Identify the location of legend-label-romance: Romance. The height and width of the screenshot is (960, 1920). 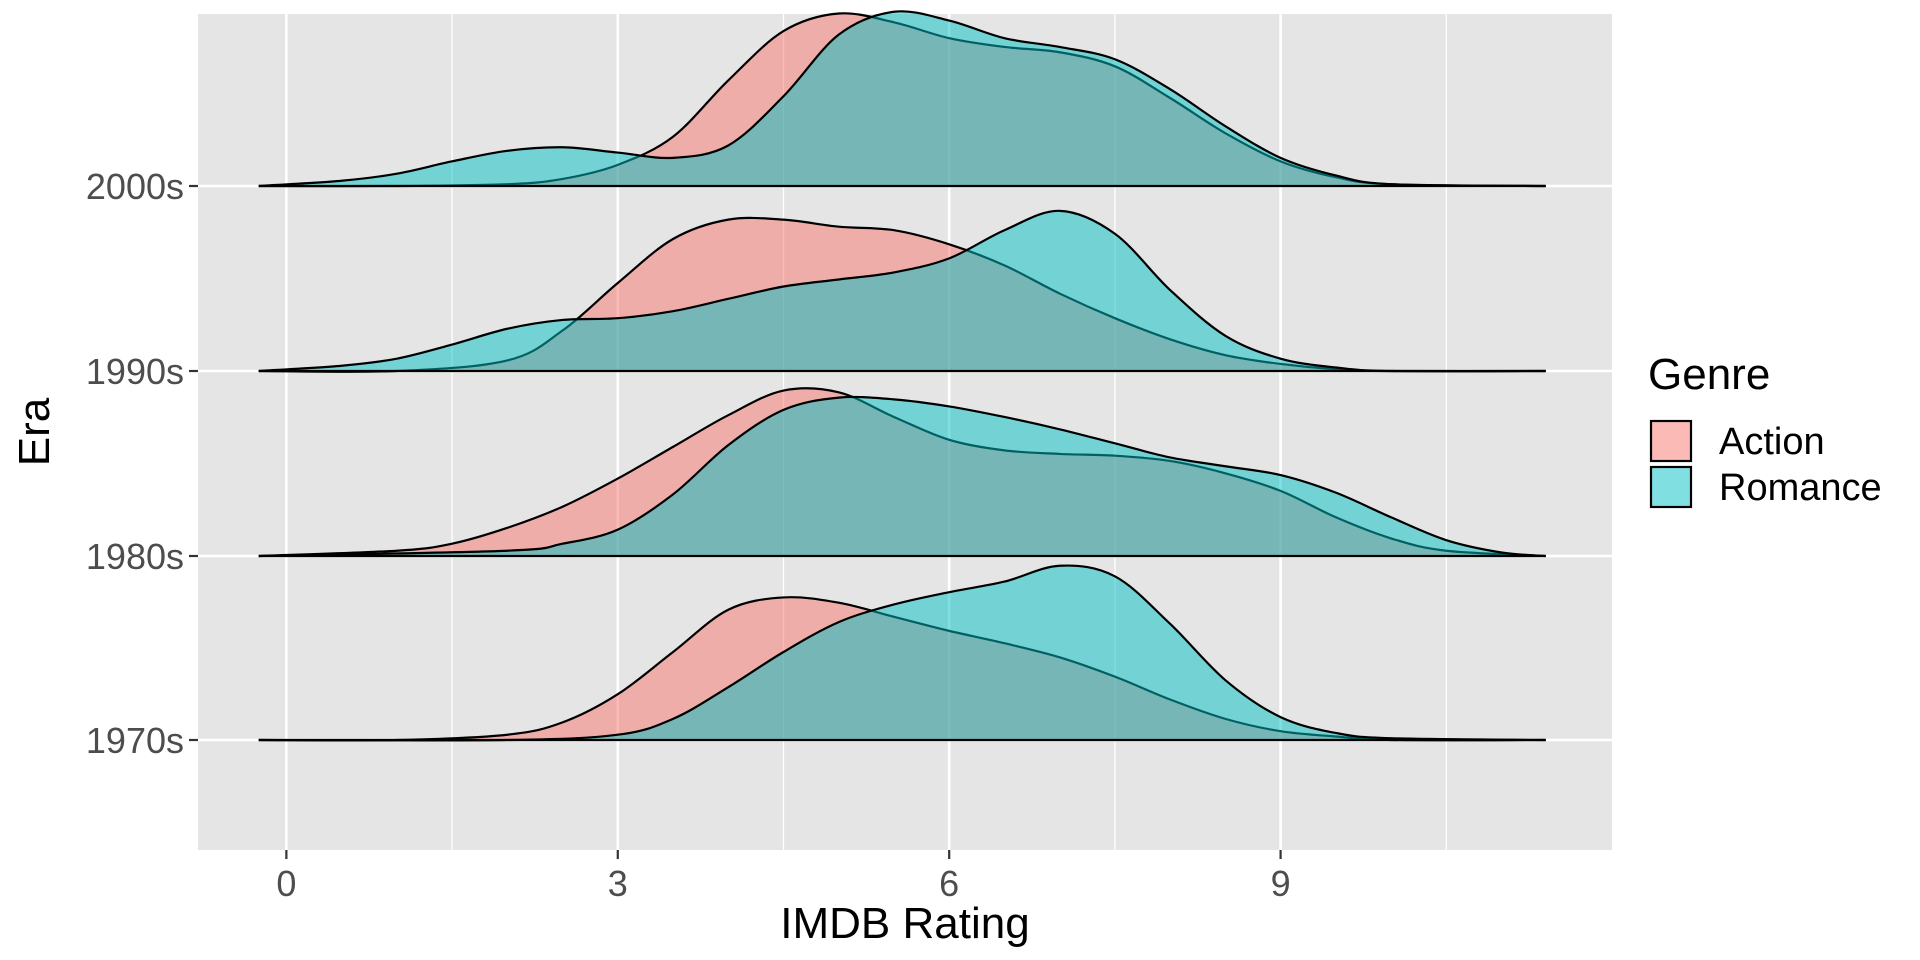
(1800, 488).